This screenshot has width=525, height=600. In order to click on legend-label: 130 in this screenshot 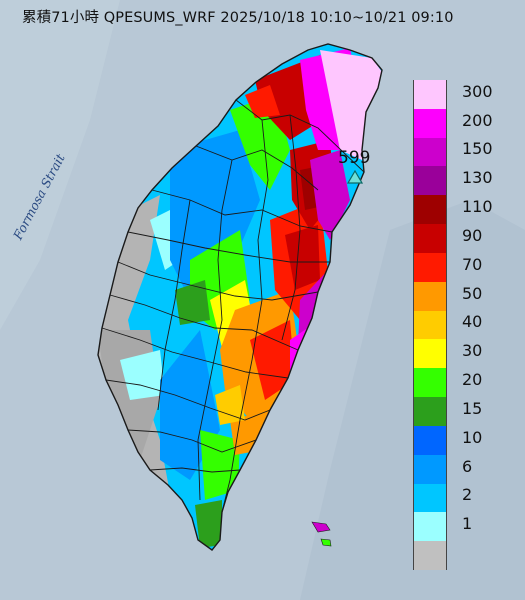, I will do `click(477, 178)`.